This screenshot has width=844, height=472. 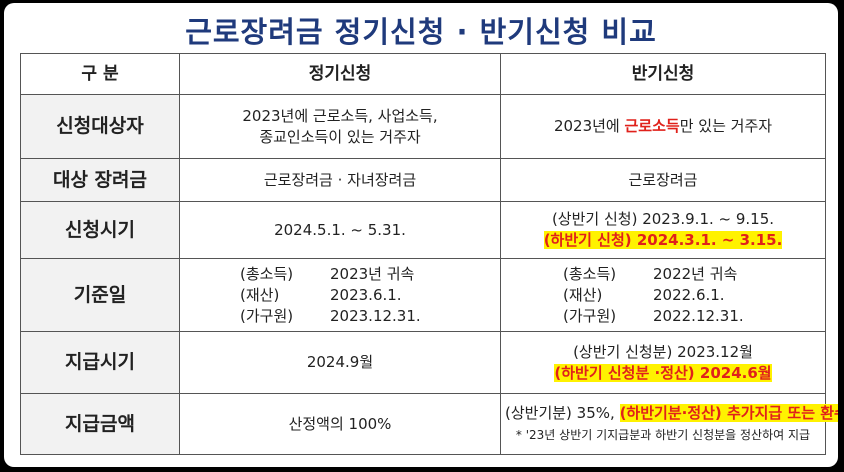 I want to click on cell: 근로장려금, so click(x=663, y=180).